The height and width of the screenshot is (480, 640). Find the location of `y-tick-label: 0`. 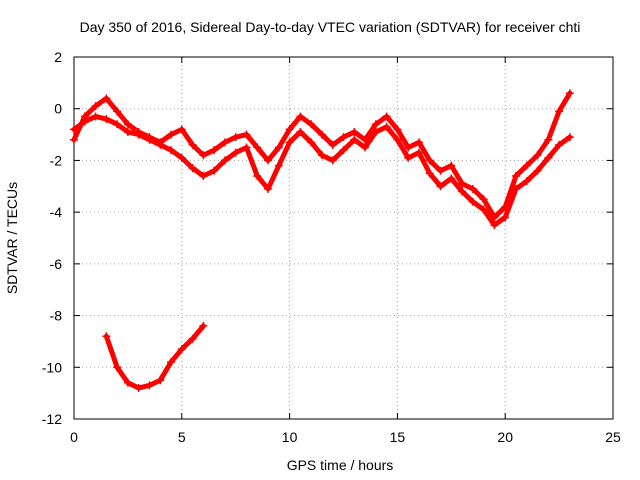

y-tick-label: 0 is located at coordinates (58, 109).